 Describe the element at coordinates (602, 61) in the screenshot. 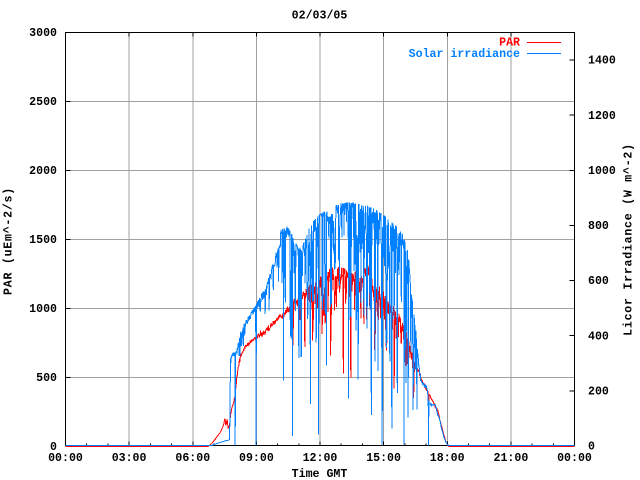

I see `svg-text: 1400` at that location.